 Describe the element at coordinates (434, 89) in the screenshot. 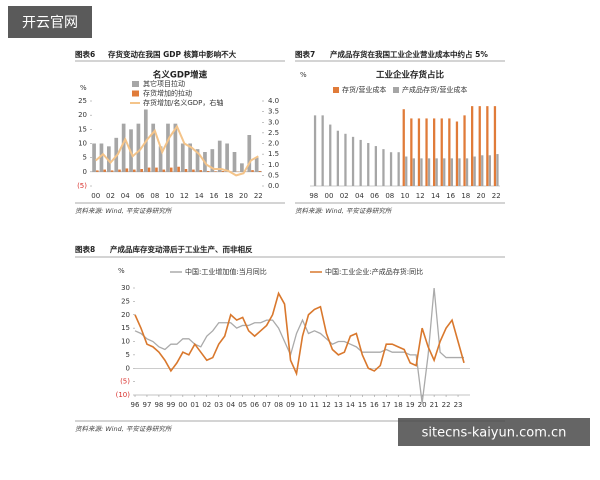

I see `legend-label: 产成品存货/营业成本` at that location.